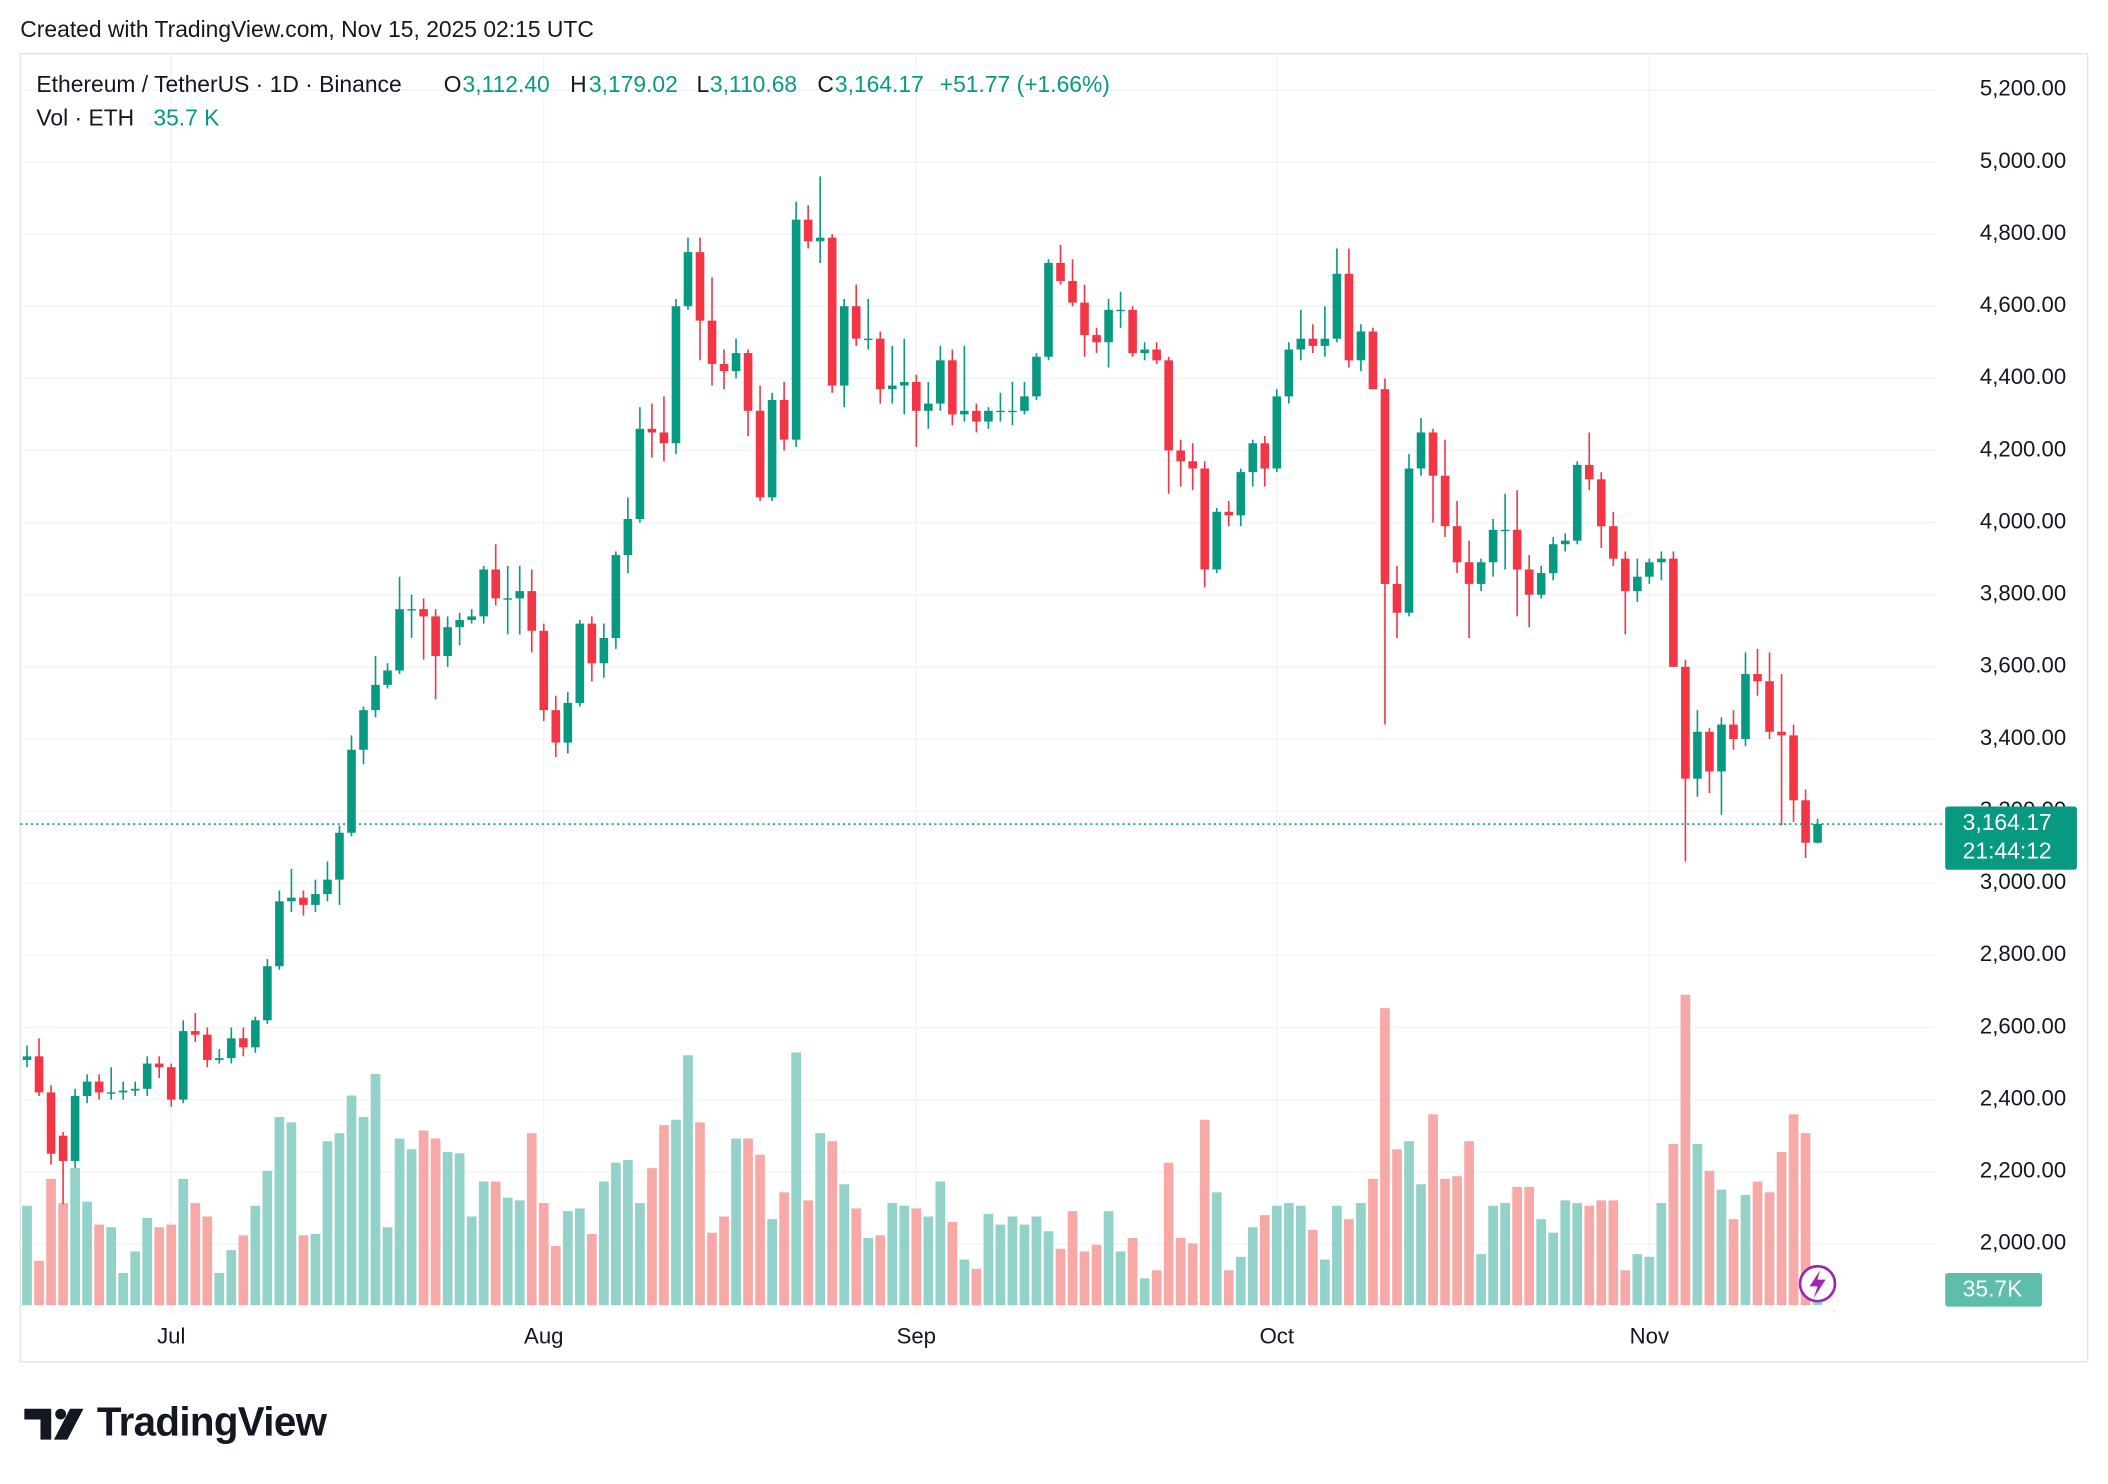 This screenshot has width=2108, height=1484. Describe the element at coordinates (2007, 822) in the screenshot. I see `last-price-label: 3,164.17` at that location.